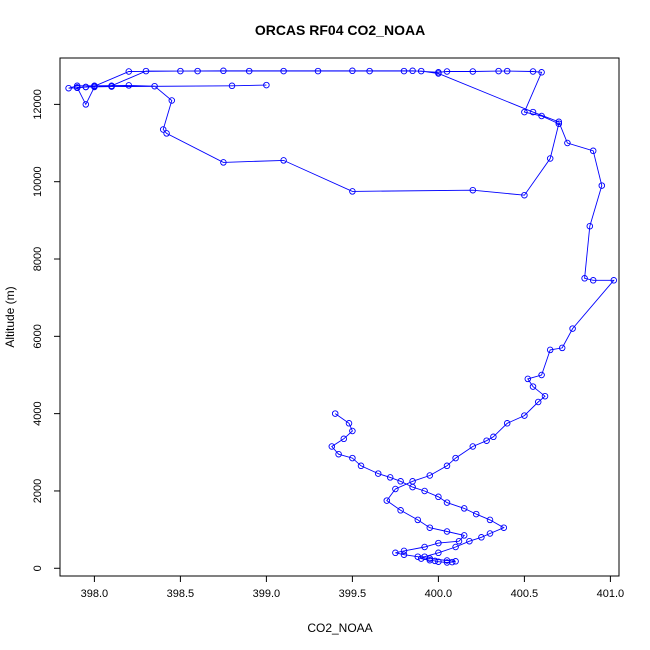 Image resolution: width=650 pixels, height=650 pixels. What do you see at coordinates (439, 594) in the screenshot?
I see `x-tick-label: 400.0` at bounding box center [439, 594].